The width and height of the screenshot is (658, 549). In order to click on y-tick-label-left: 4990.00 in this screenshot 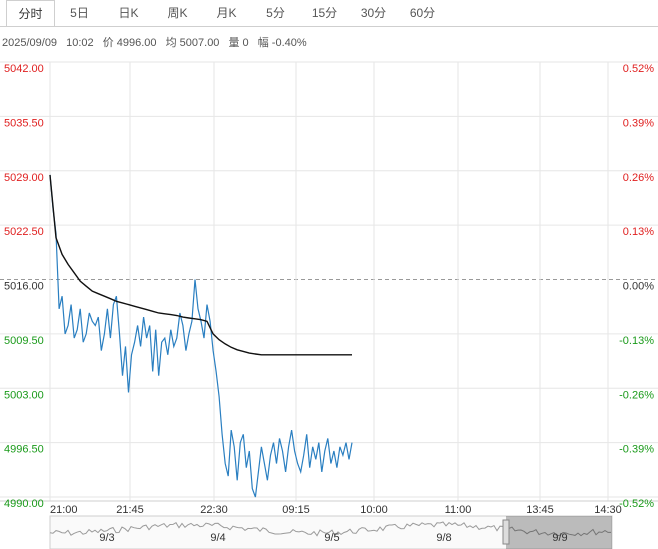, I will do `click(24, 504)`.